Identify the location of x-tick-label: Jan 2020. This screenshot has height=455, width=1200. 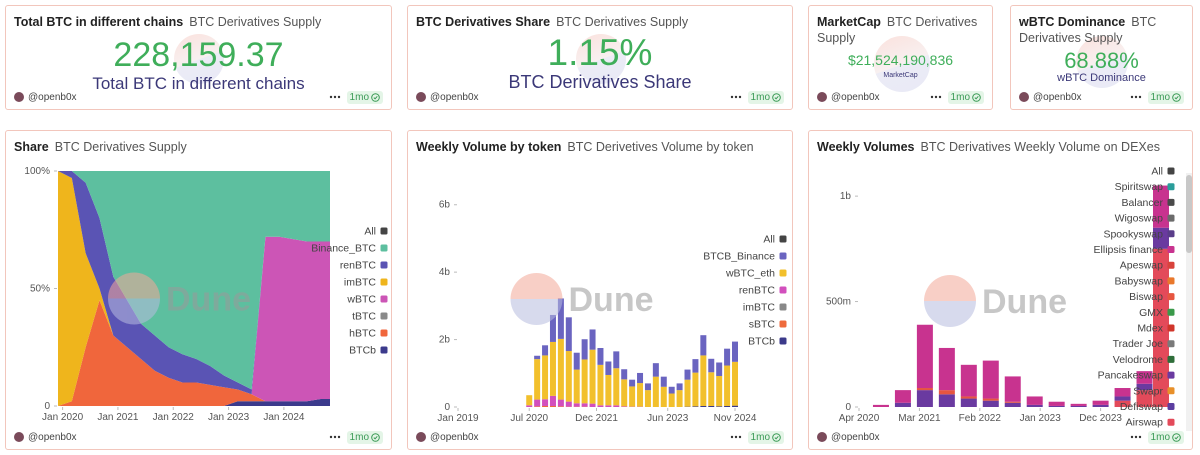
(63, 417).